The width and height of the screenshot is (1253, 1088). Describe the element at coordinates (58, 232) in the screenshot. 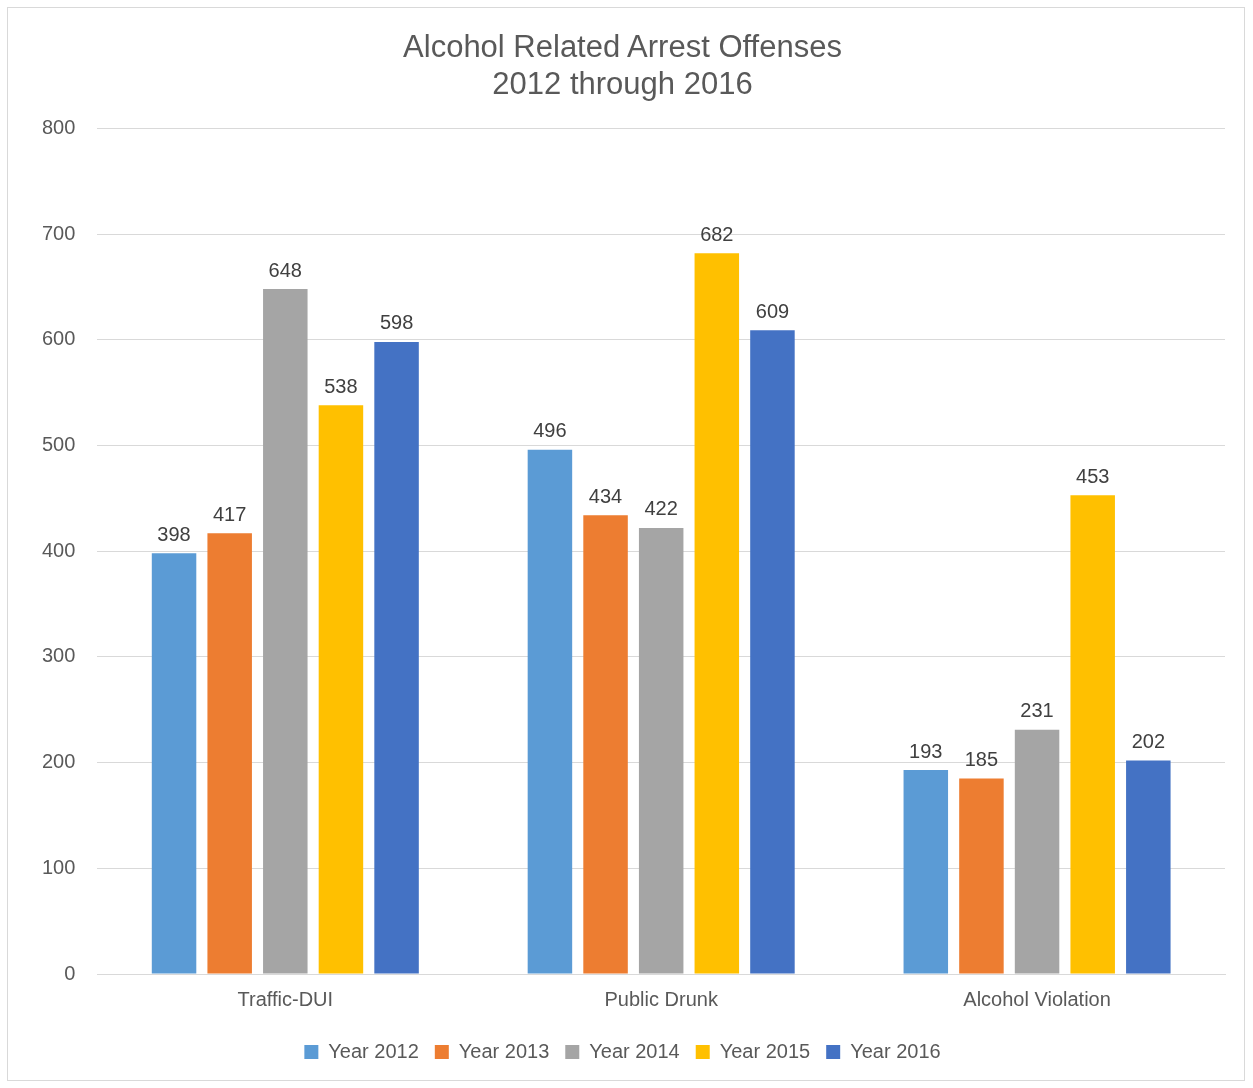

I see `y-tick-label: 700` at that location.